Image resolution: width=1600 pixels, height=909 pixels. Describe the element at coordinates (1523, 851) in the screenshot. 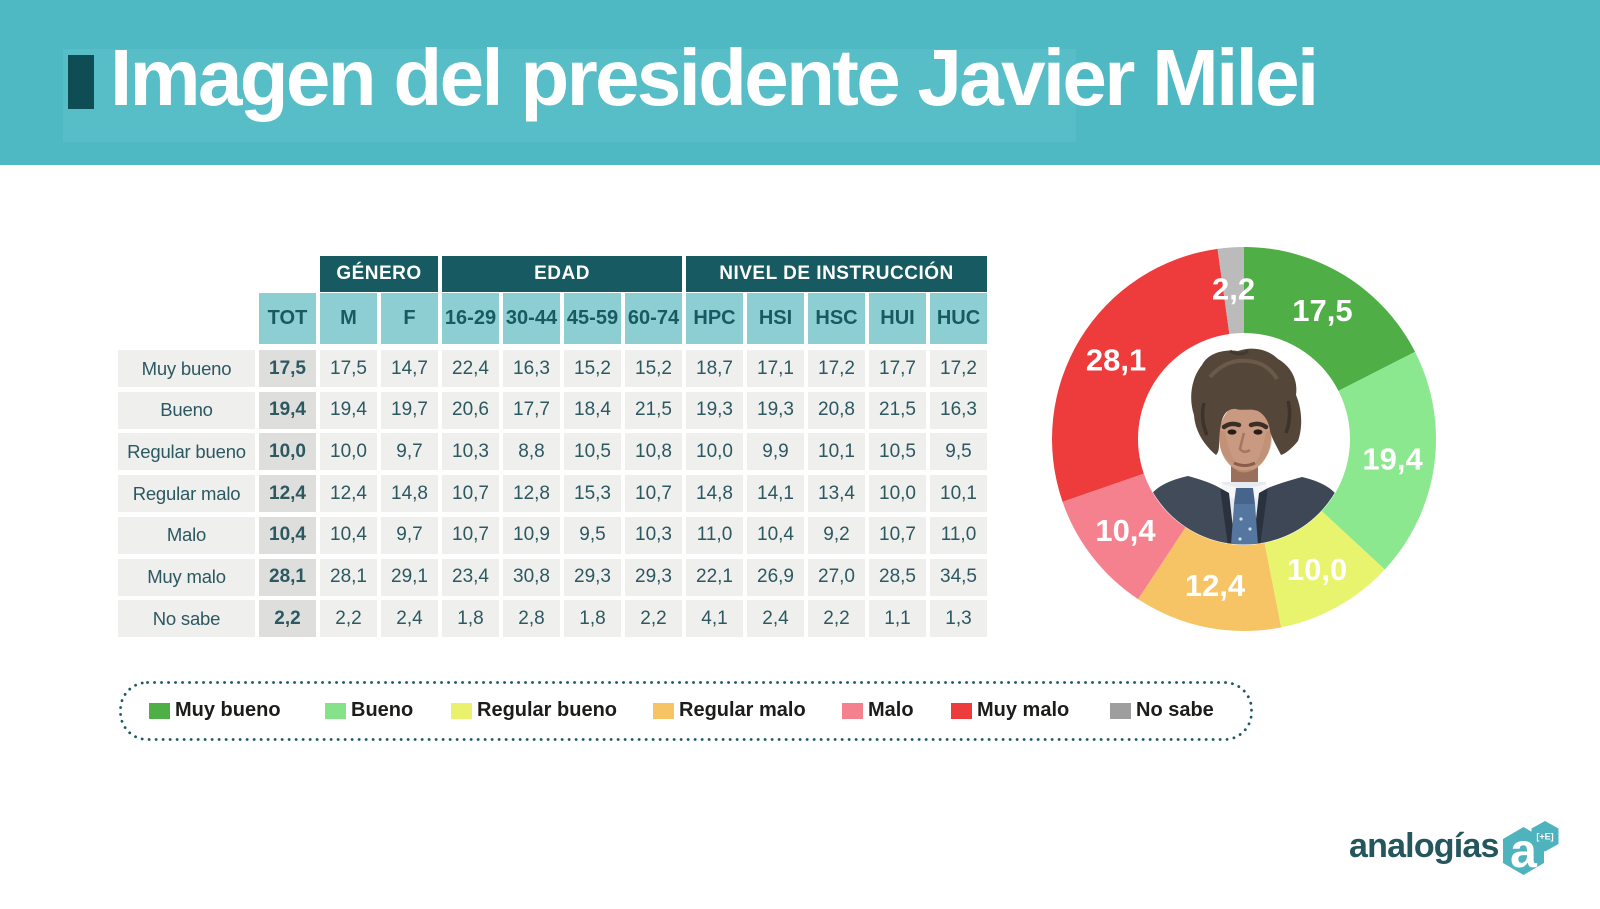

I see `svg-text: a` at that location.